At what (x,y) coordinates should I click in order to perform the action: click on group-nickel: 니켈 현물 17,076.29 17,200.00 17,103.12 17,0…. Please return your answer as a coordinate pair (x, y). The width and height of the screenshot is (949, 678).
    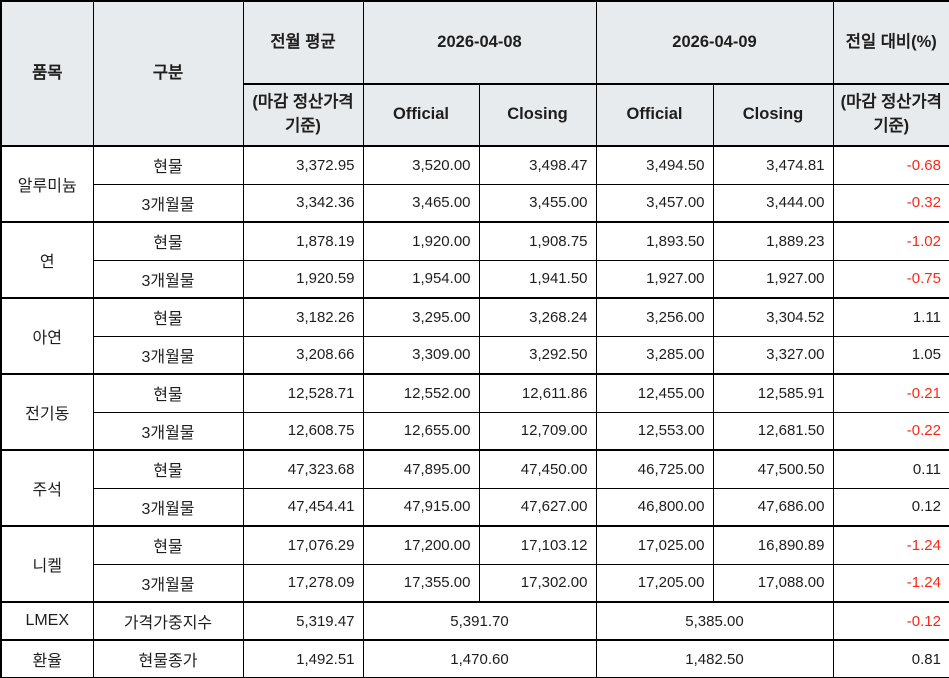
    Looking at the image, I should click on (474, 564).